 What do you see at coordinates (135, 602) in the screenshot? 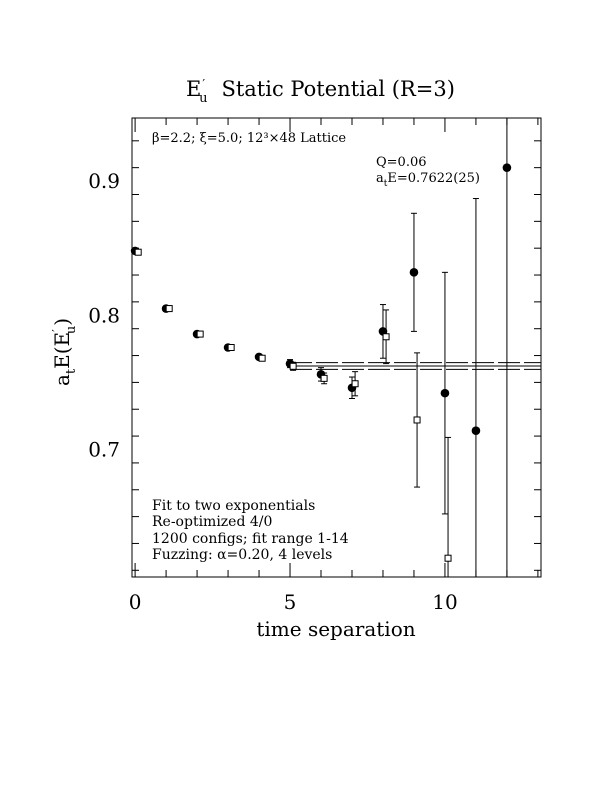
I see `x-tick-label: 0` at bounding box center [135, 602].